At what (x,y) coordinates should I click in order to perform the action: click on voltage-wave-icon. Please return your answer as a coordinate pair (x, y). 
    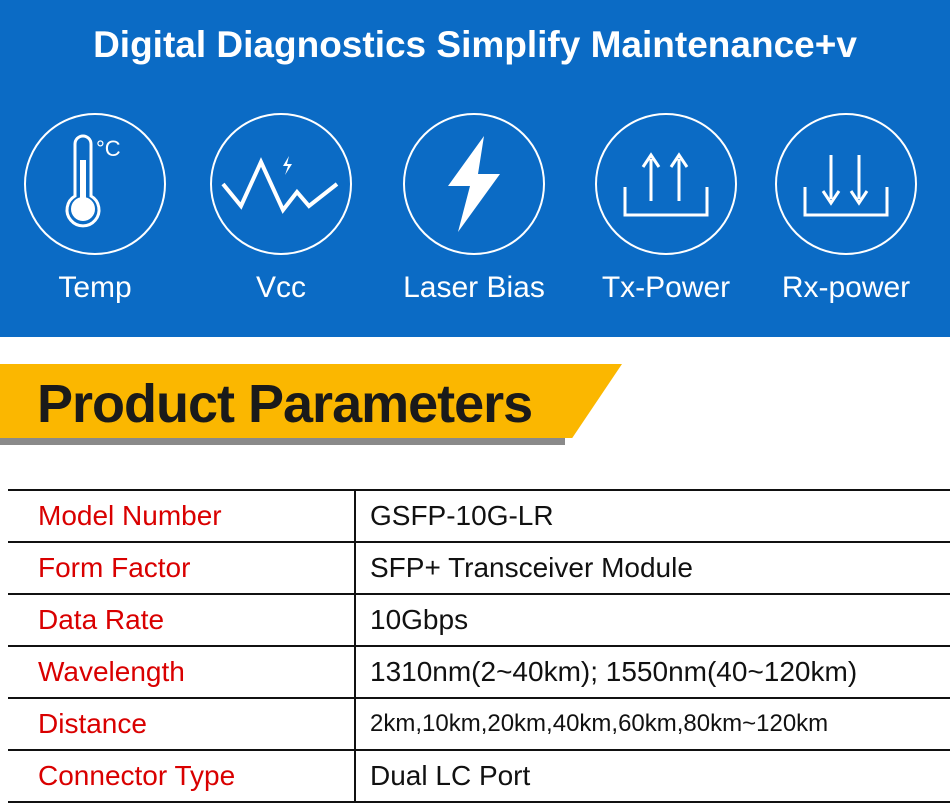
    Looking at the image, I should click on (280, 185).